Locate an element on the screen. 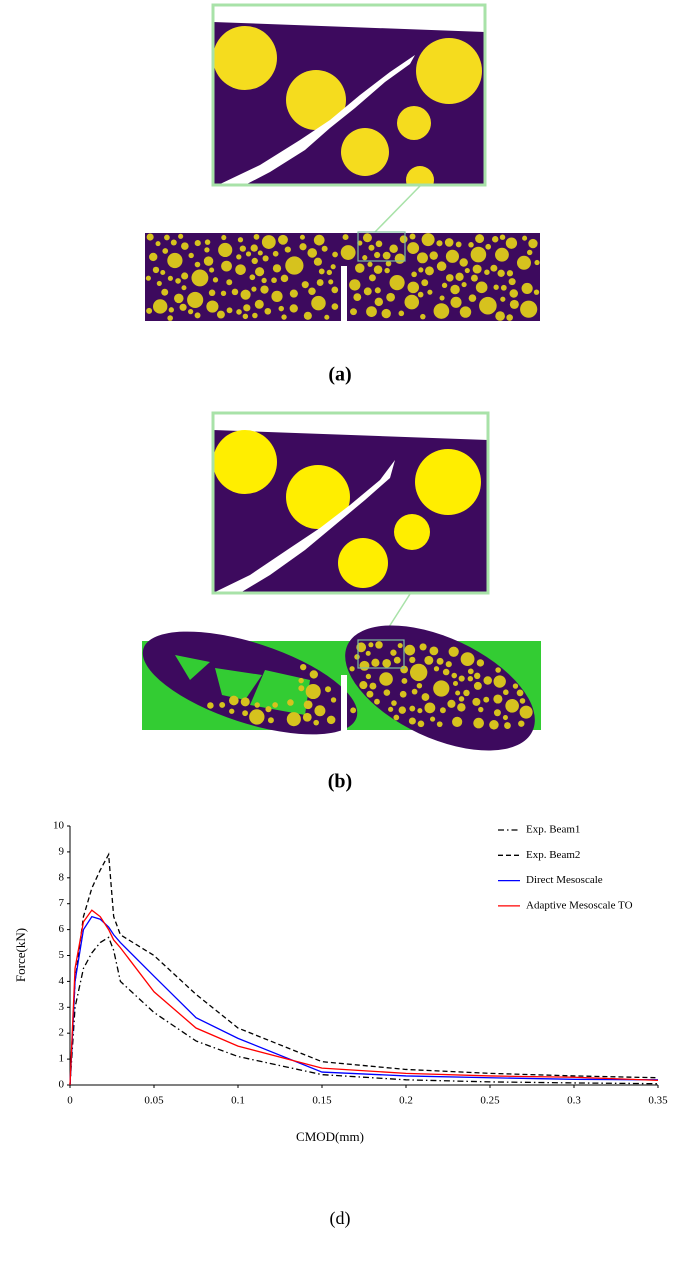  x-tick-label: 0.1 is located at coordinates (238, 1101).